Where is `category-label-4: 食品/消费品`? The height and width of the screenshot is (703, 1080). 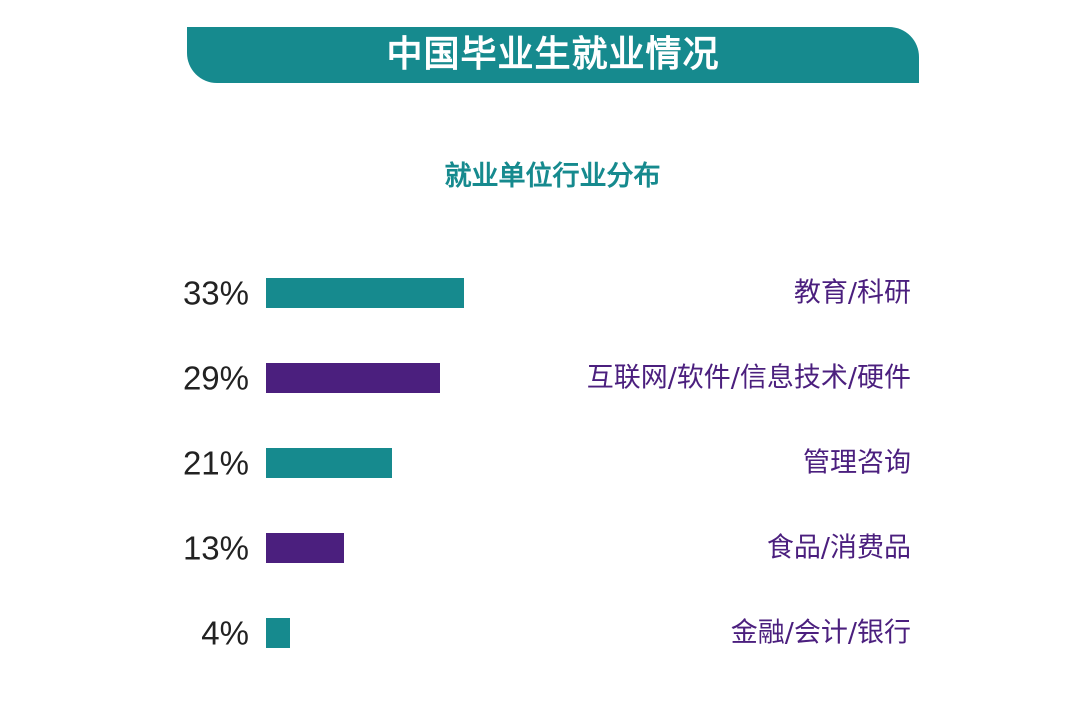
category-label-4: 食品/消费品 is located at coordinates (839, 548).